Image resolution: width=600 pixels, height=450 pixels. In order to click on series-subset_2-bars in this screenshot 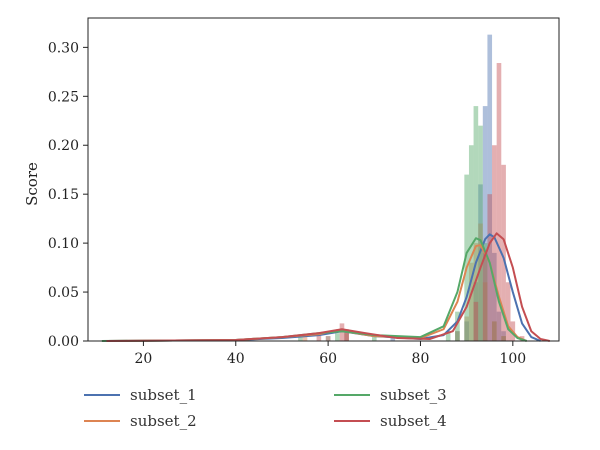, I will do `click(404, 282)`.